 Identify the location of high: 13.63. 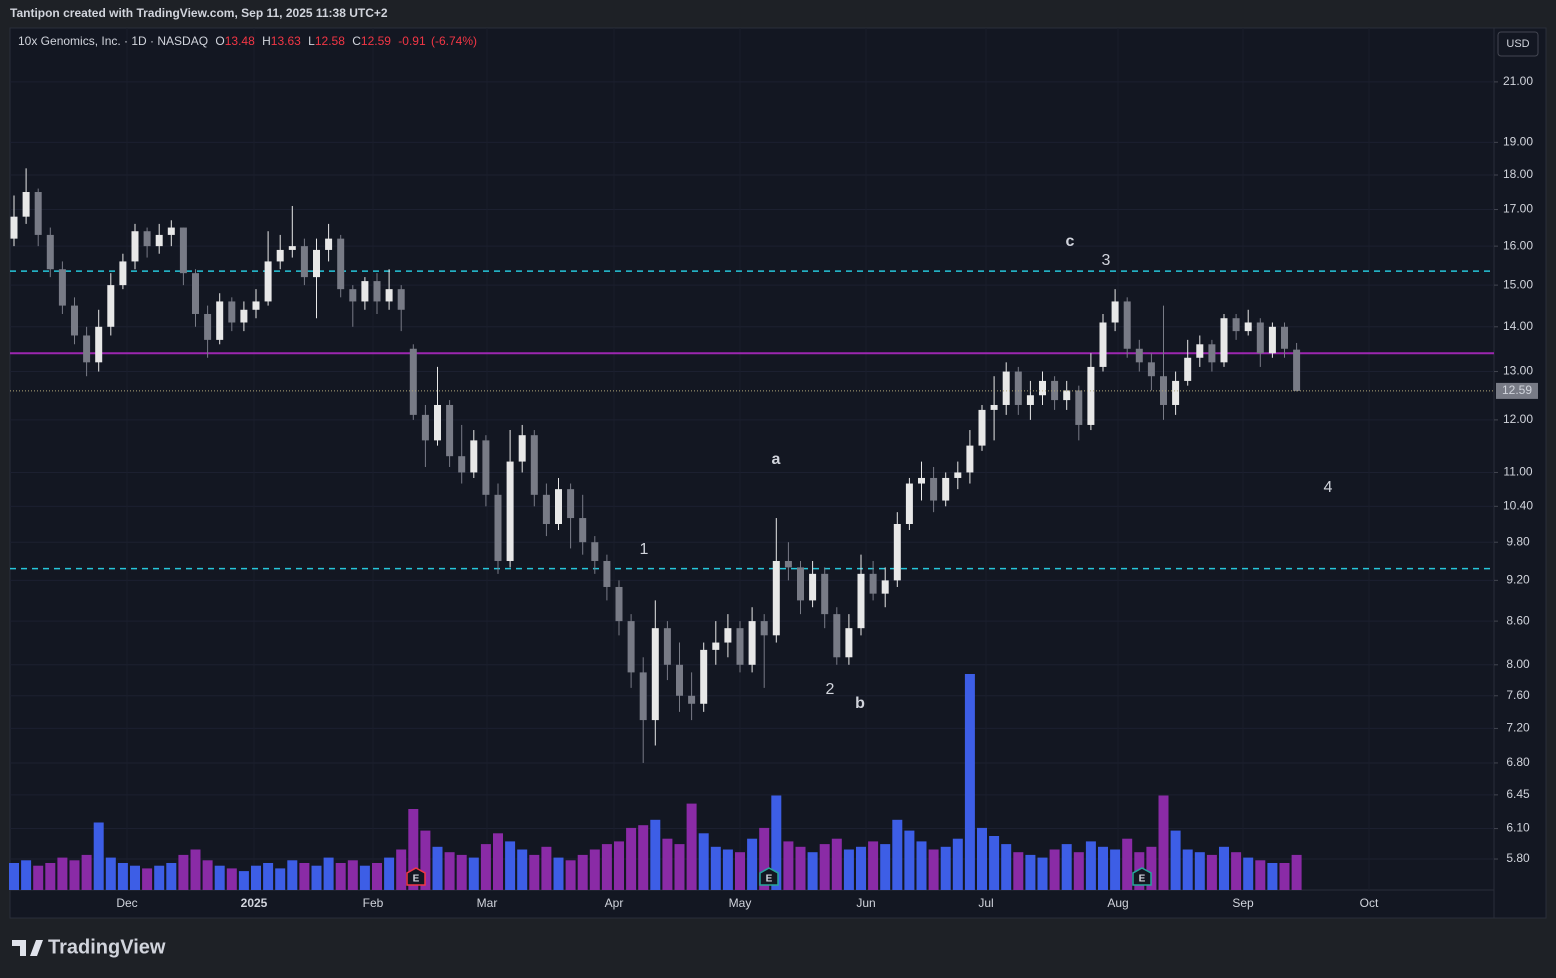
(286, 41).